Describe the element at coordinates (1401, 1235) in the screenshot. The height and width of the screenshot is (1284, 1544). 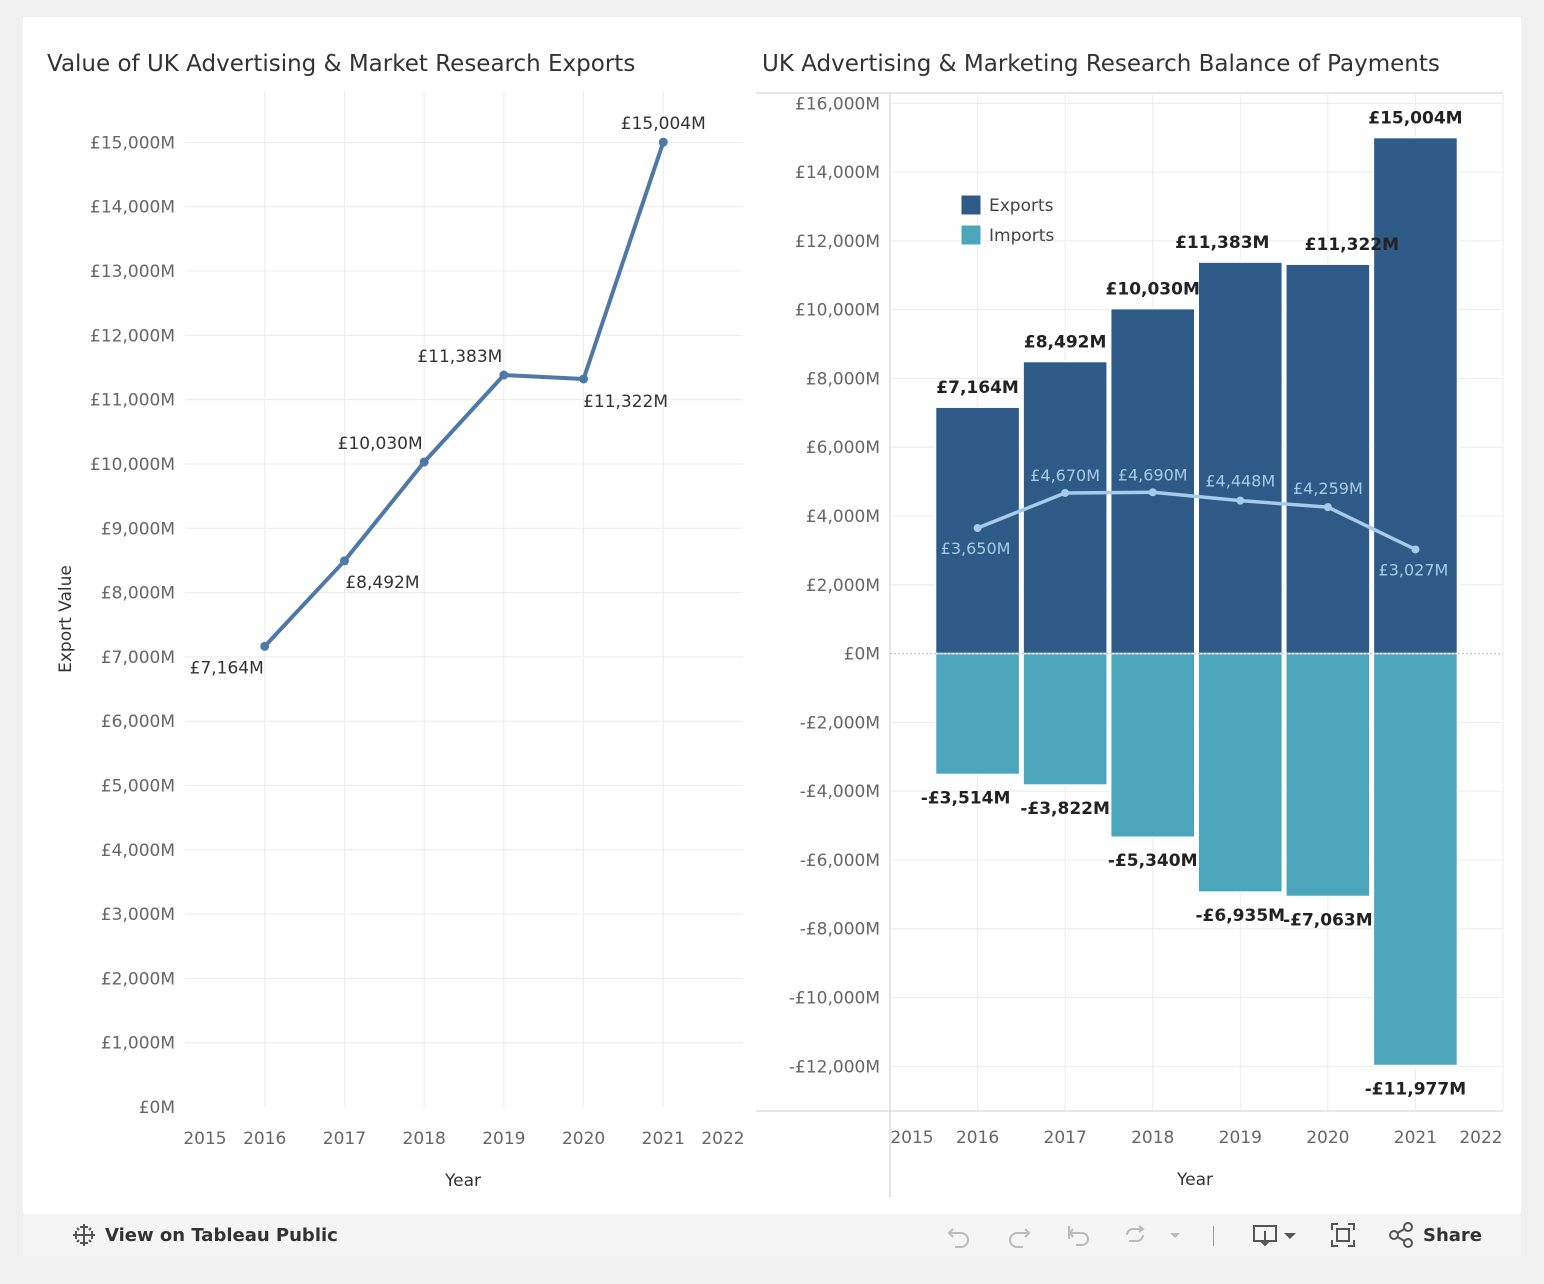
I see `share-icon` at that location.